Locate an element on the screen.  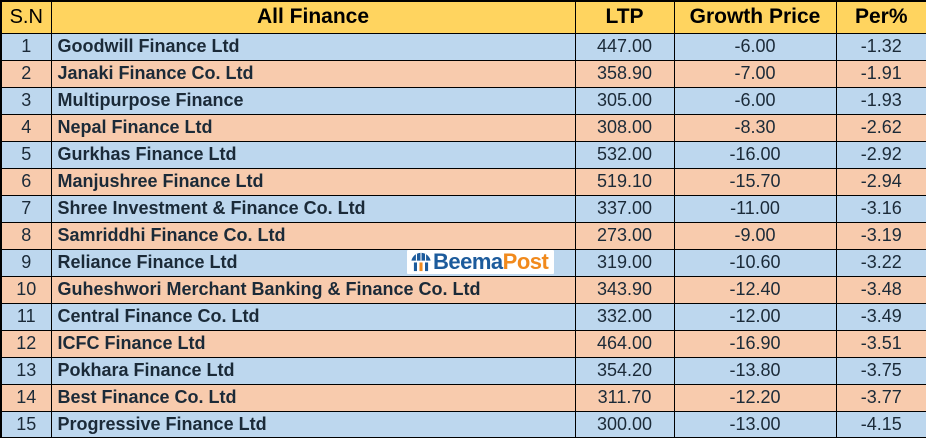
row-number: 12 is located at coordinates (26, 343).